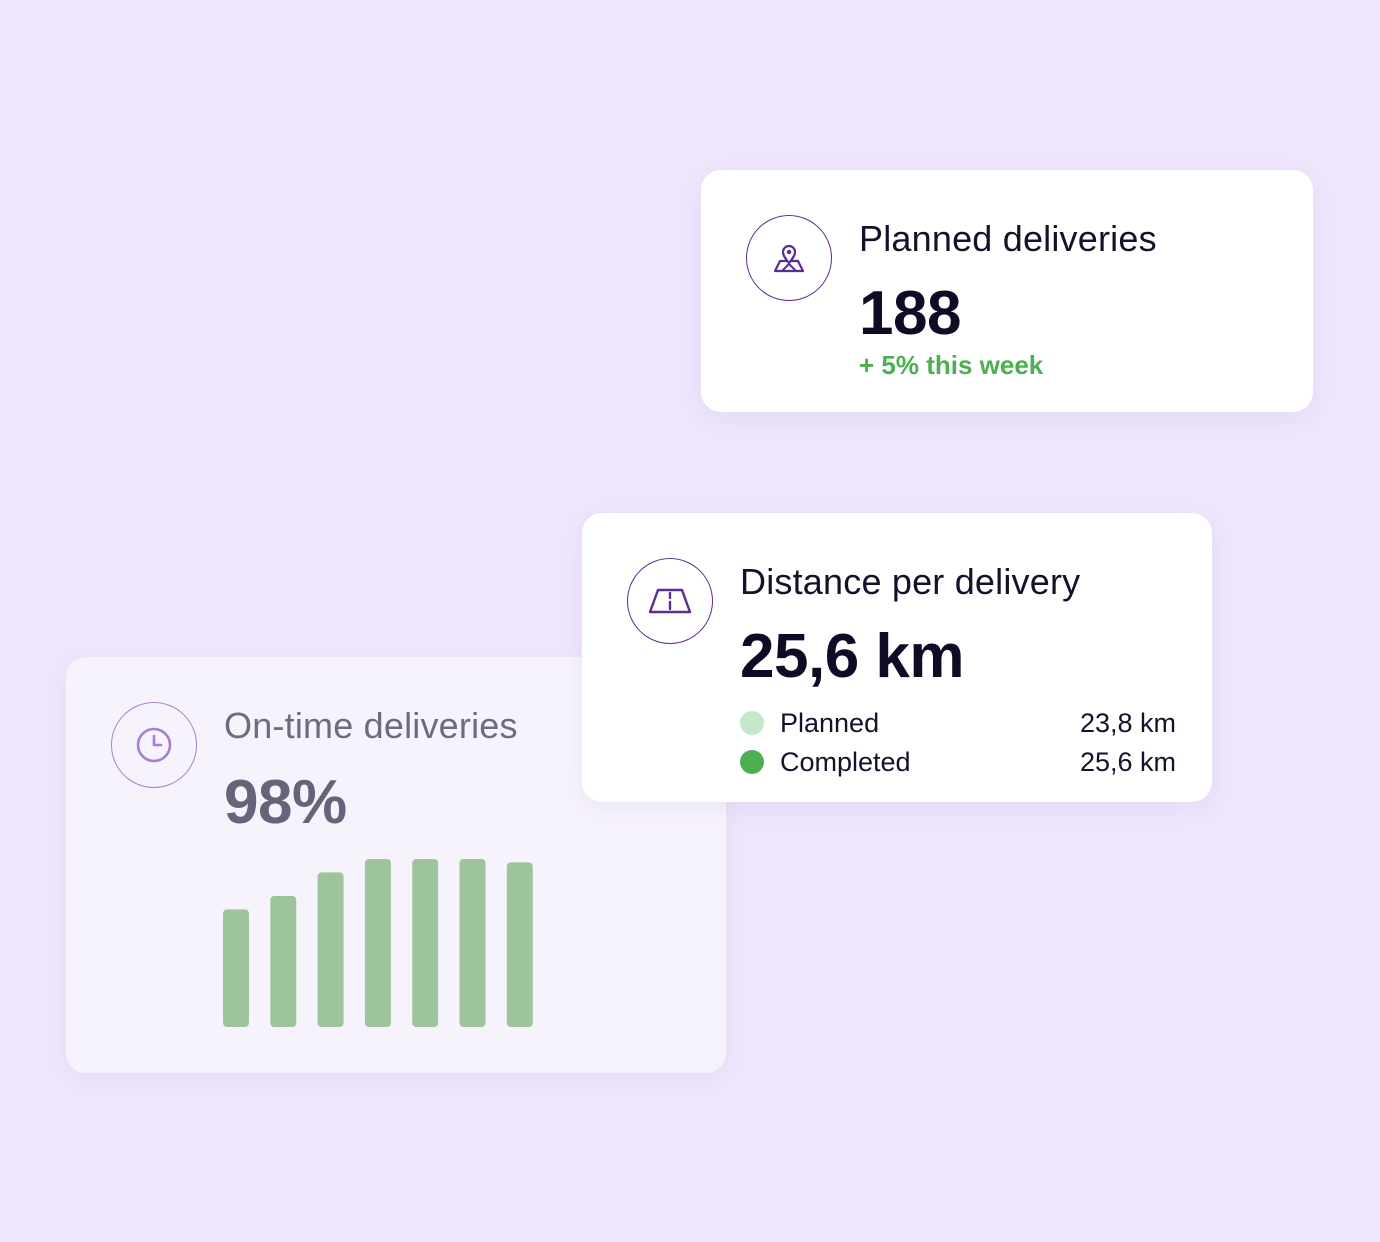  Describe the element at coordinates (371, 725) in the screenshot. I see `ontime-deliveries-title: On-time deliveries` at that location.